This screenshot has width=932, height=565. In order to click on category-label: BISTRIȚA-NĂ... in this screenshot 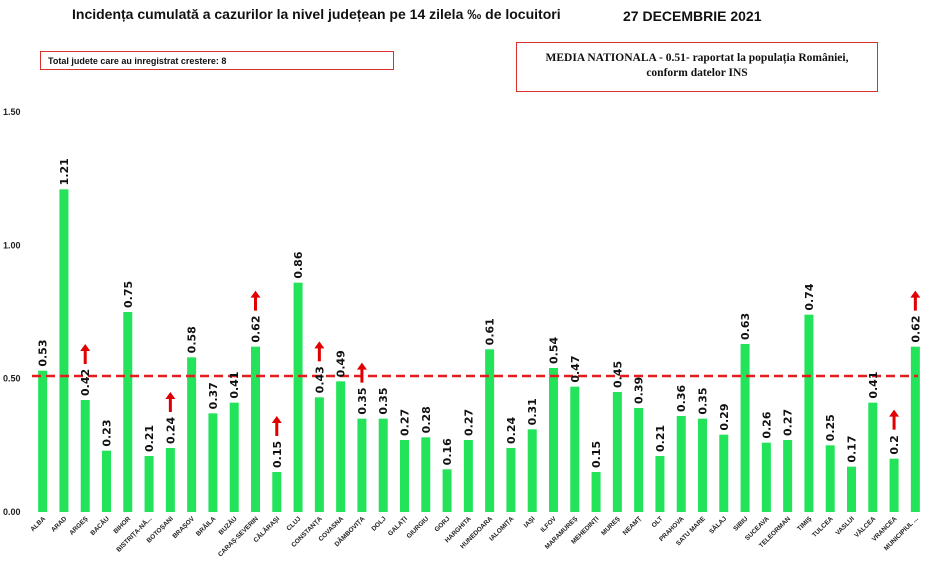, I will do `click(134, 534)`.